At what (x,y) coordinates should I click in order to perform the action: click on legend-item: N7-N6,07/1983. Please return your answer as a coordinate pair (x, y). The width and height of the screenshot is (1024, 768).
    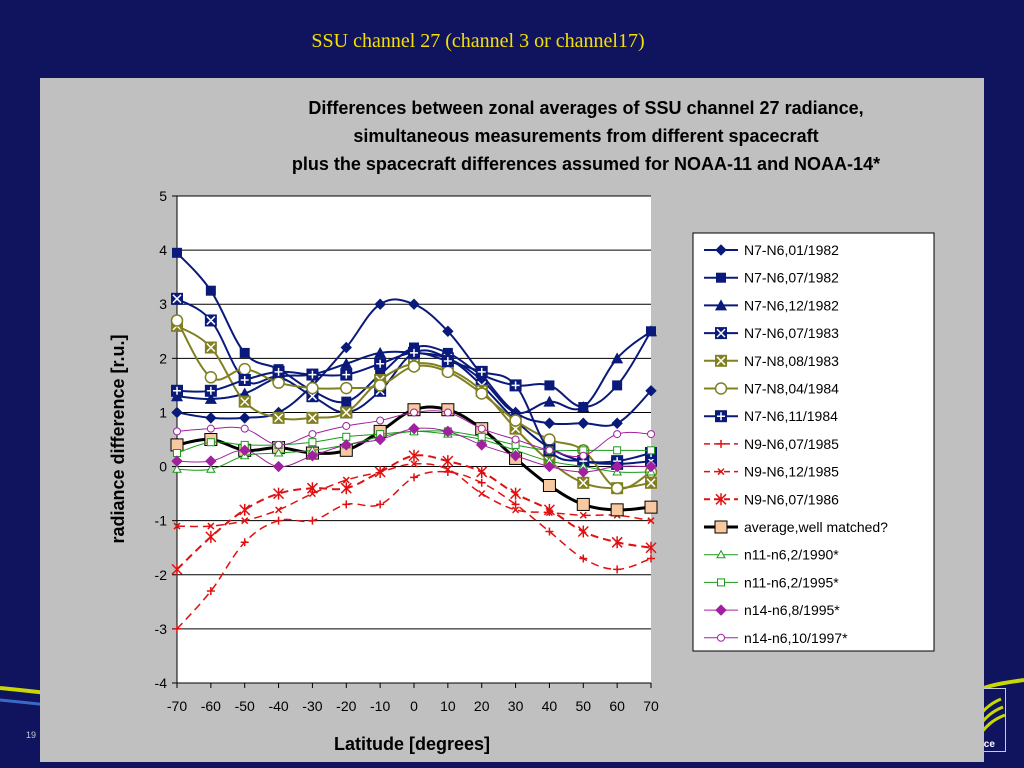
    Looking at the image, I should click on (771, 333).